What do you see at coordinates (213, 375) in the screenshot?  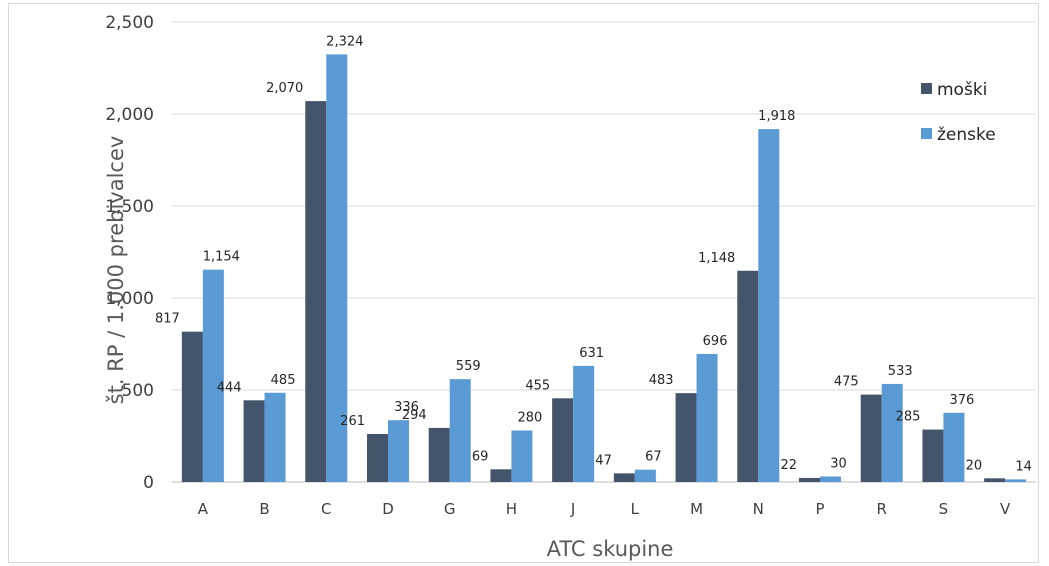 I see `bar-zenske-A` at bounding box center [213, 375].